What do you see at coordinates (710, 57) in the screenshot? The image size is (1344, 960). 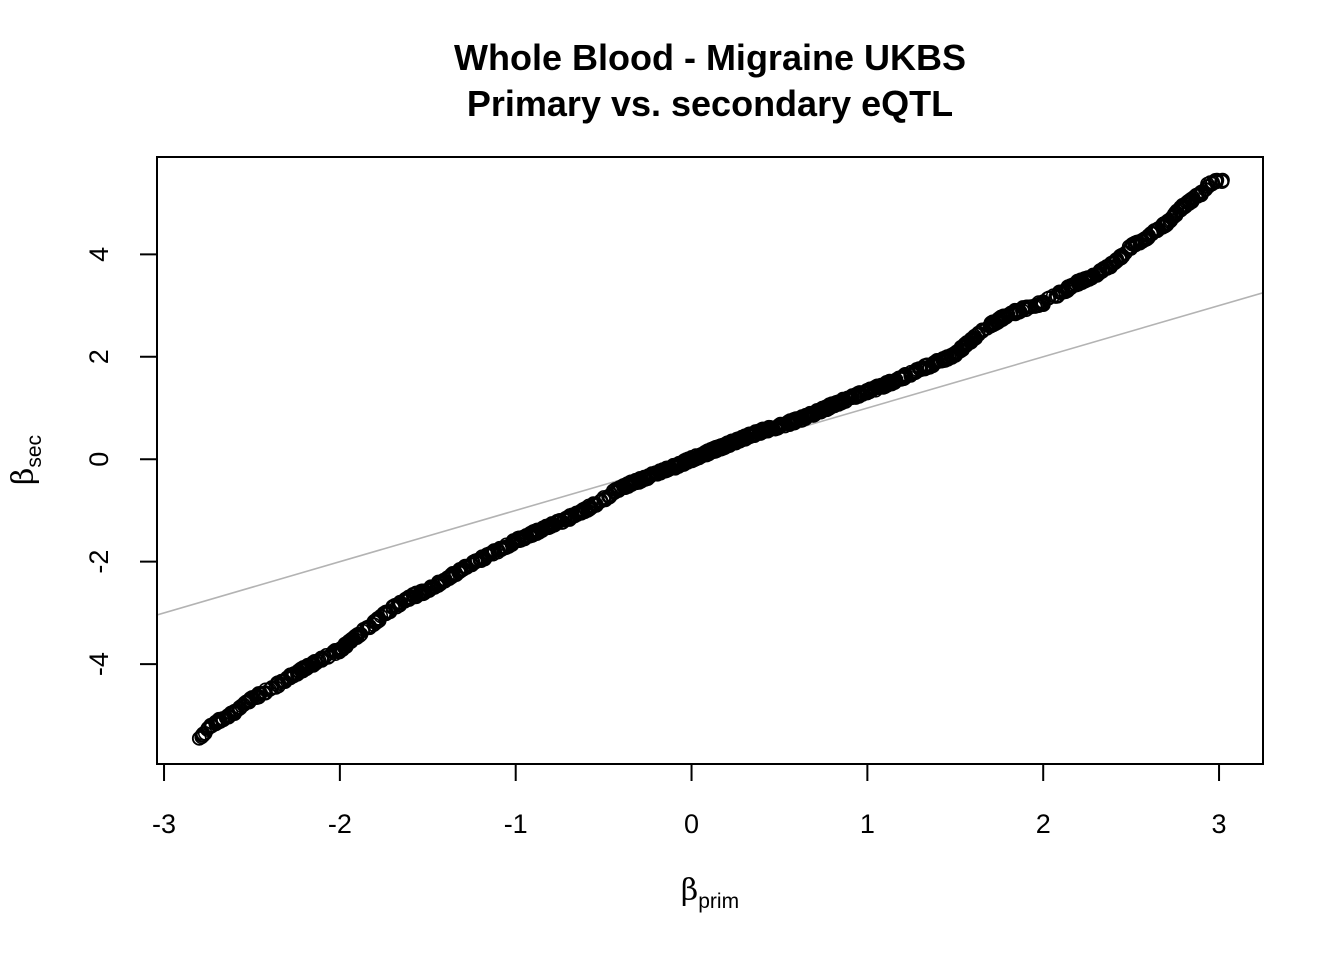 I see `chart-title: Whole Blood - Migraine UKBS` at bounding box center [710, 57].